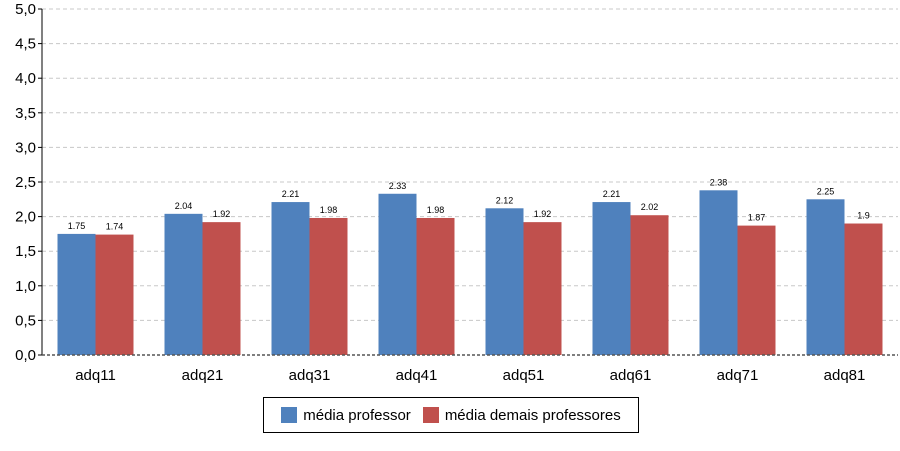 The image size is (900, 451). Describe the element at coordinates (357, 415) in the screenshot. I see `legend-label-series-1: média professor` at that location.